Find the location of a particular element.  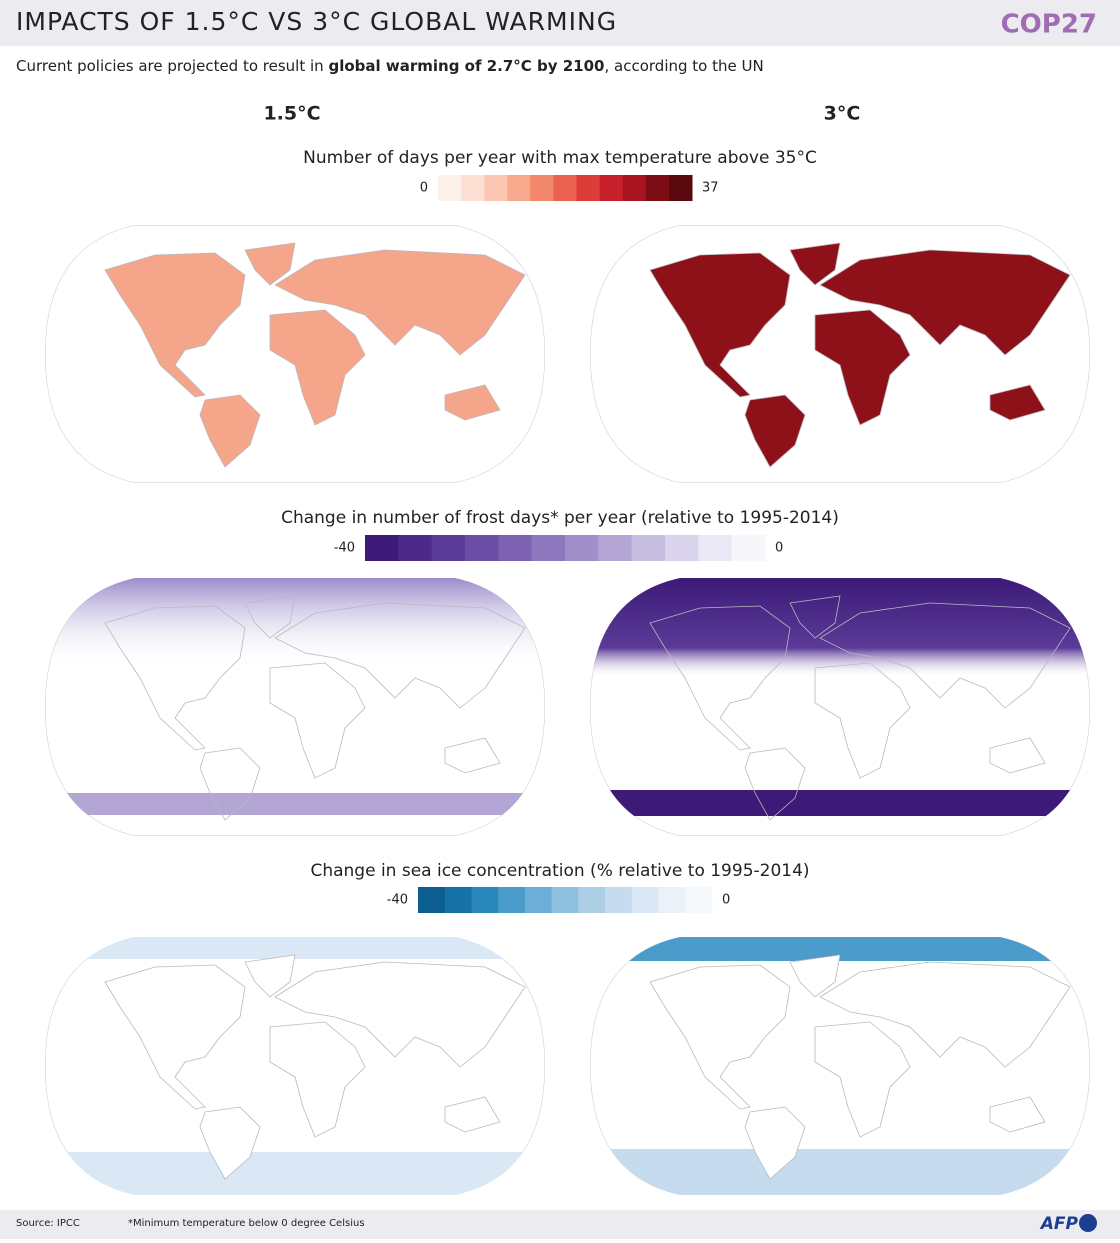

source: Source: IPCC is located at coordinates (48, 1223).